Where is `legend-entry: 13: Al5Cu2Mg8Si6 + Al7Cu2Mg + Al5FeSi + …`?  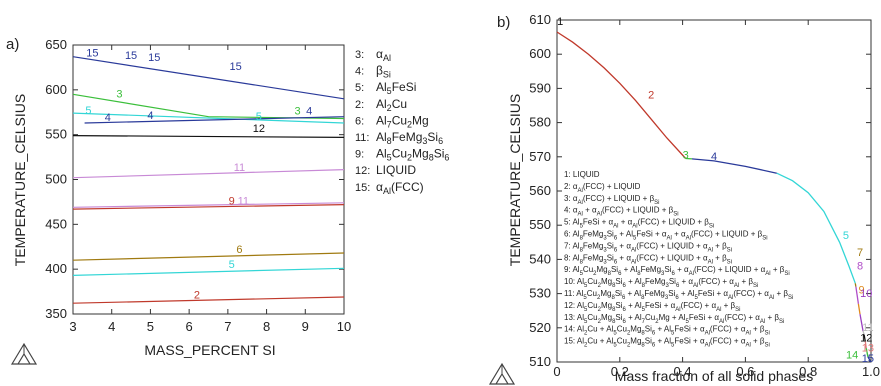 legend-entry: 13: Al5Cu2Mg8Si6 + Al7Cu2Mg + Al5FeSi + … is located at coordinates (674, 319).